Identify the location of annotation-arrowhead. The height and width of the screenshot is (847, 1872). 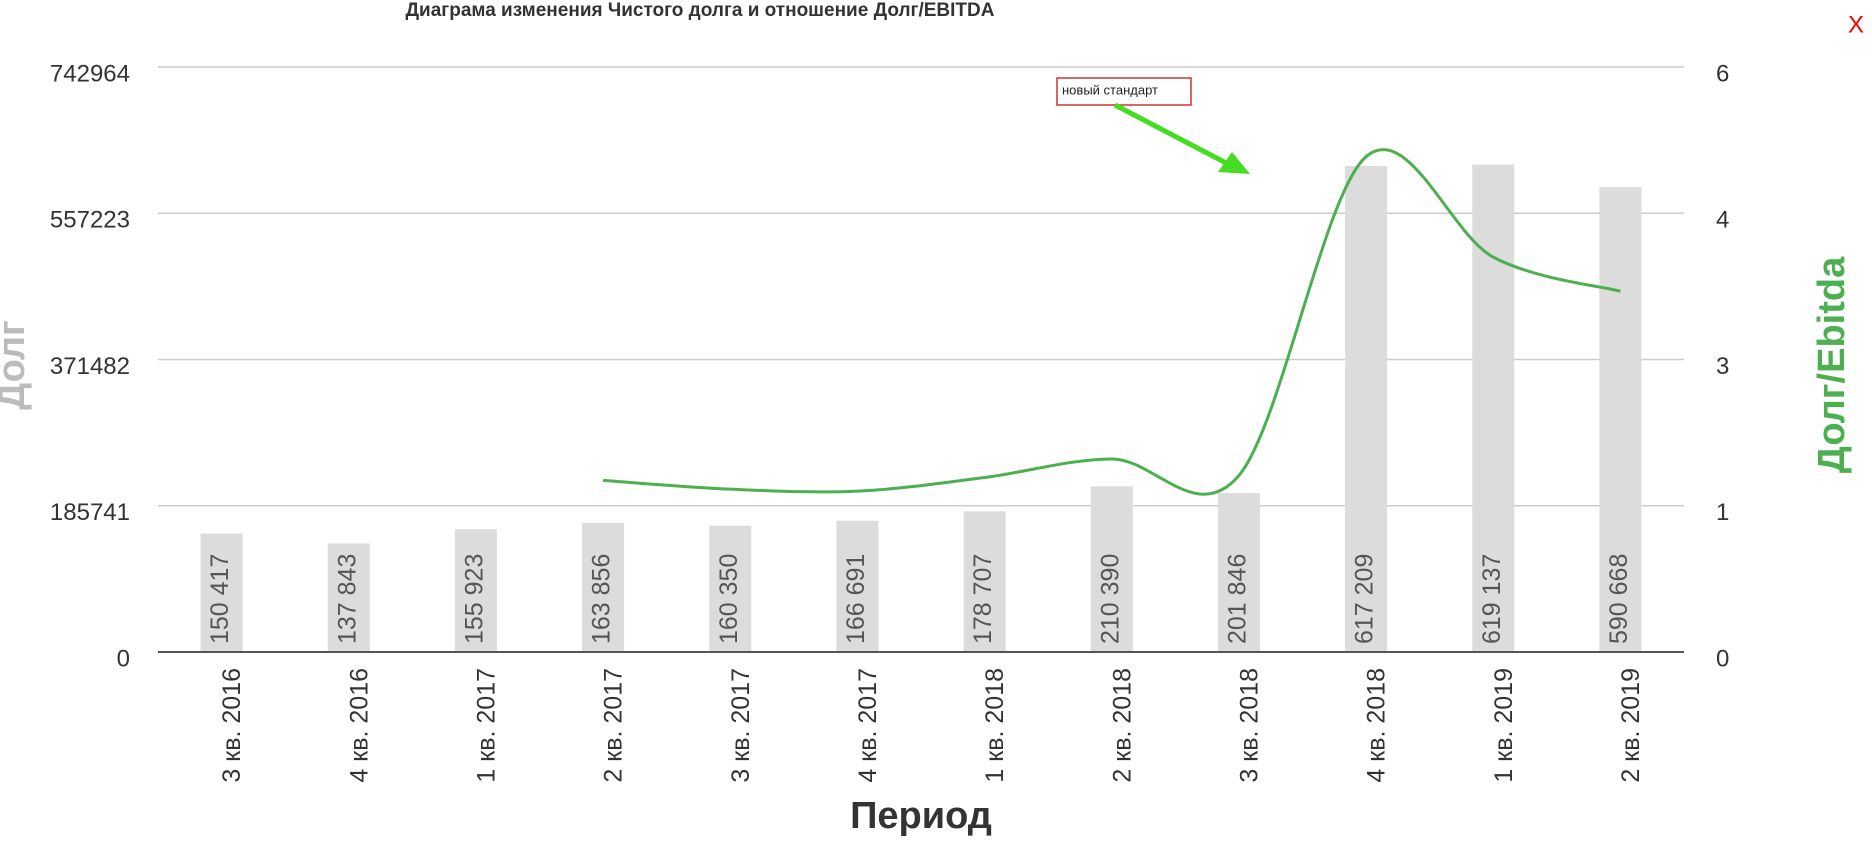
(1234, 163).